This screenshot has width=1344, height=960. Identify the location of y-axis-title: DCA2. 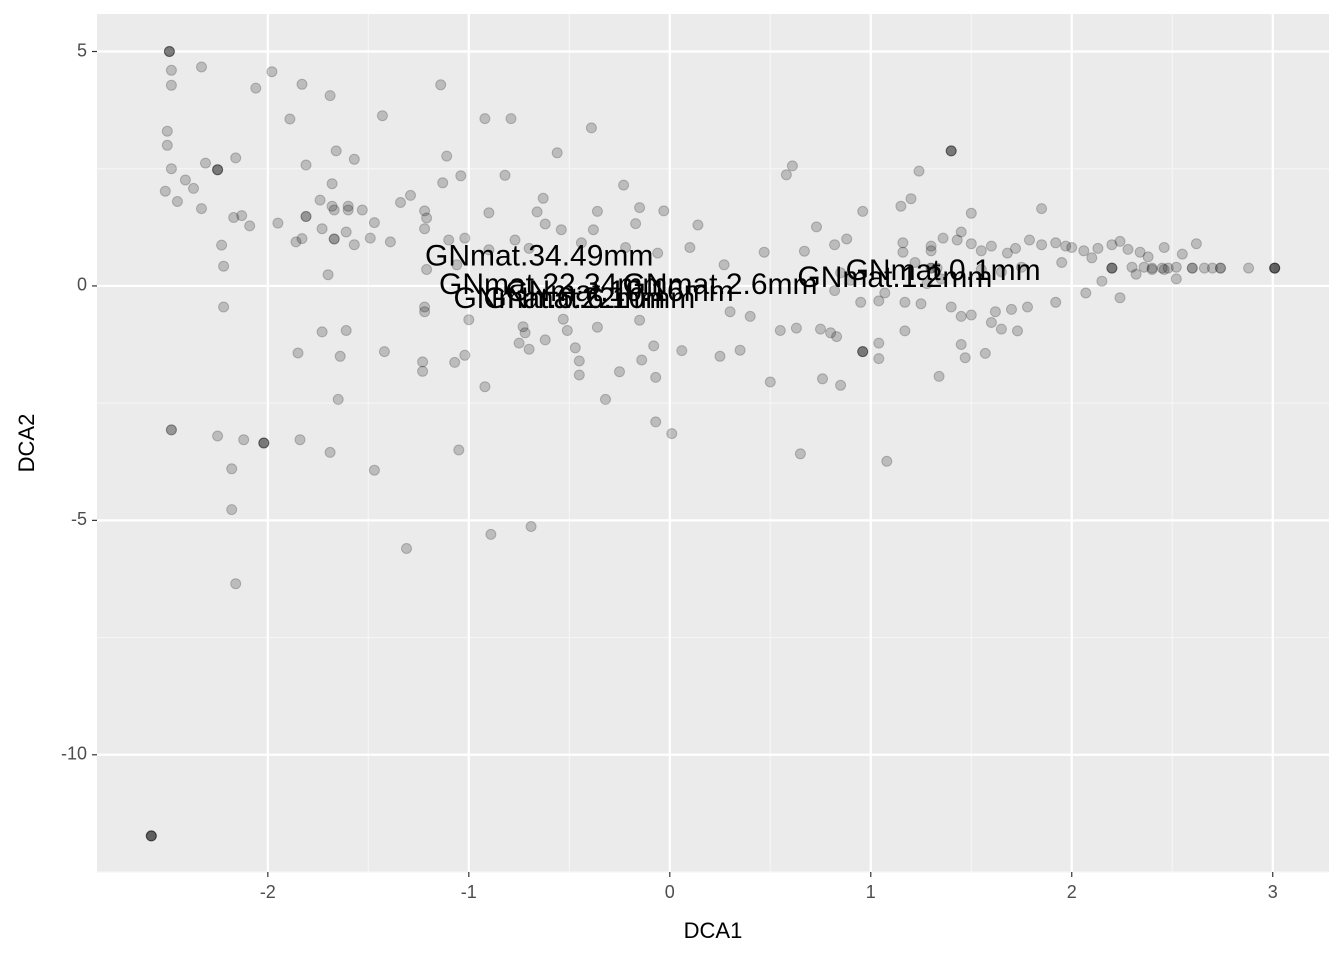
(26, 443).